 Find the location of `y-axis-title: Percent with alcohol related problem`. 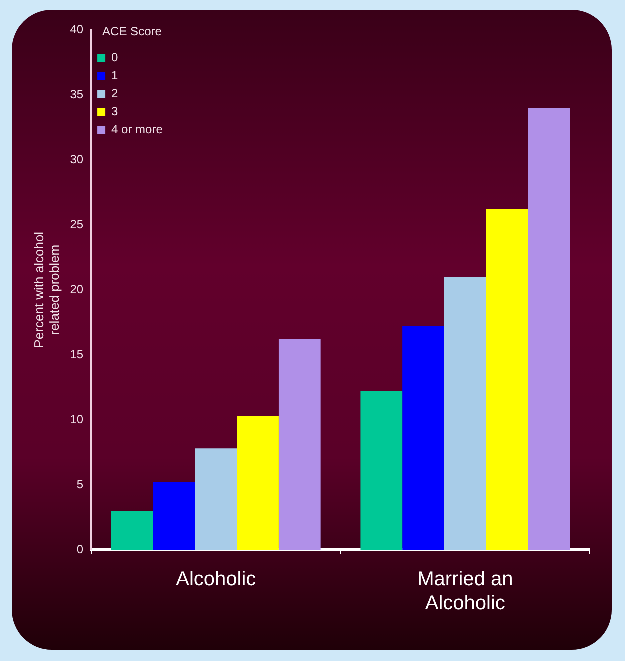

y-axis-title: Percent with alcohol related problem is located at coordinates (46, 290).